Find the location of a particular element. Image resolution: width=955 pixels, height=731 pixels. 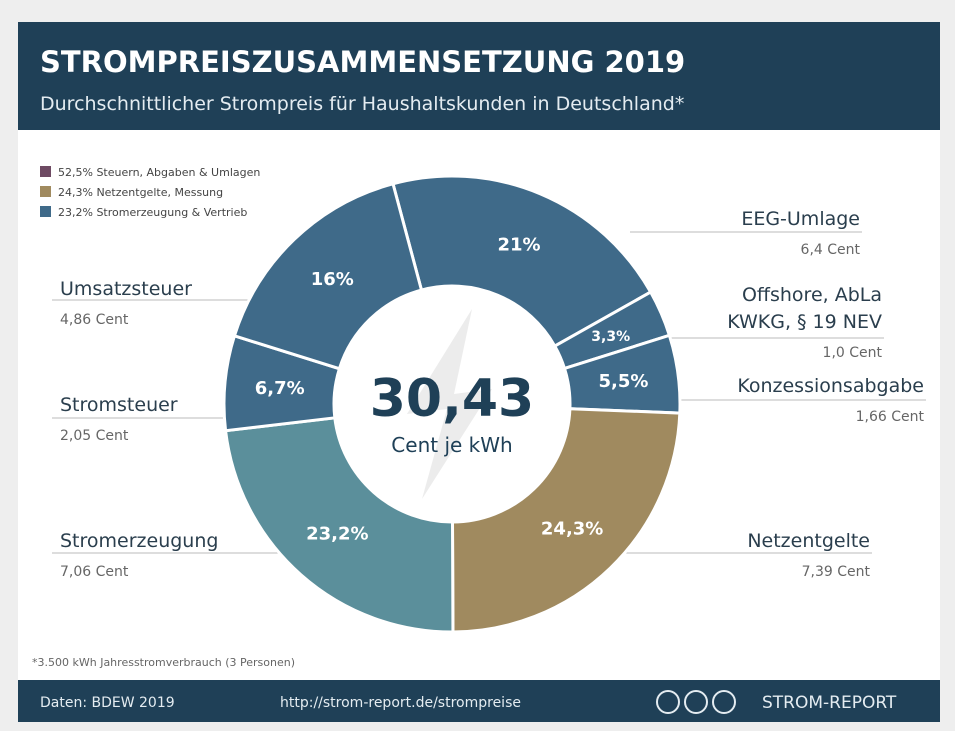

footer is located at coordinates (479, 701).